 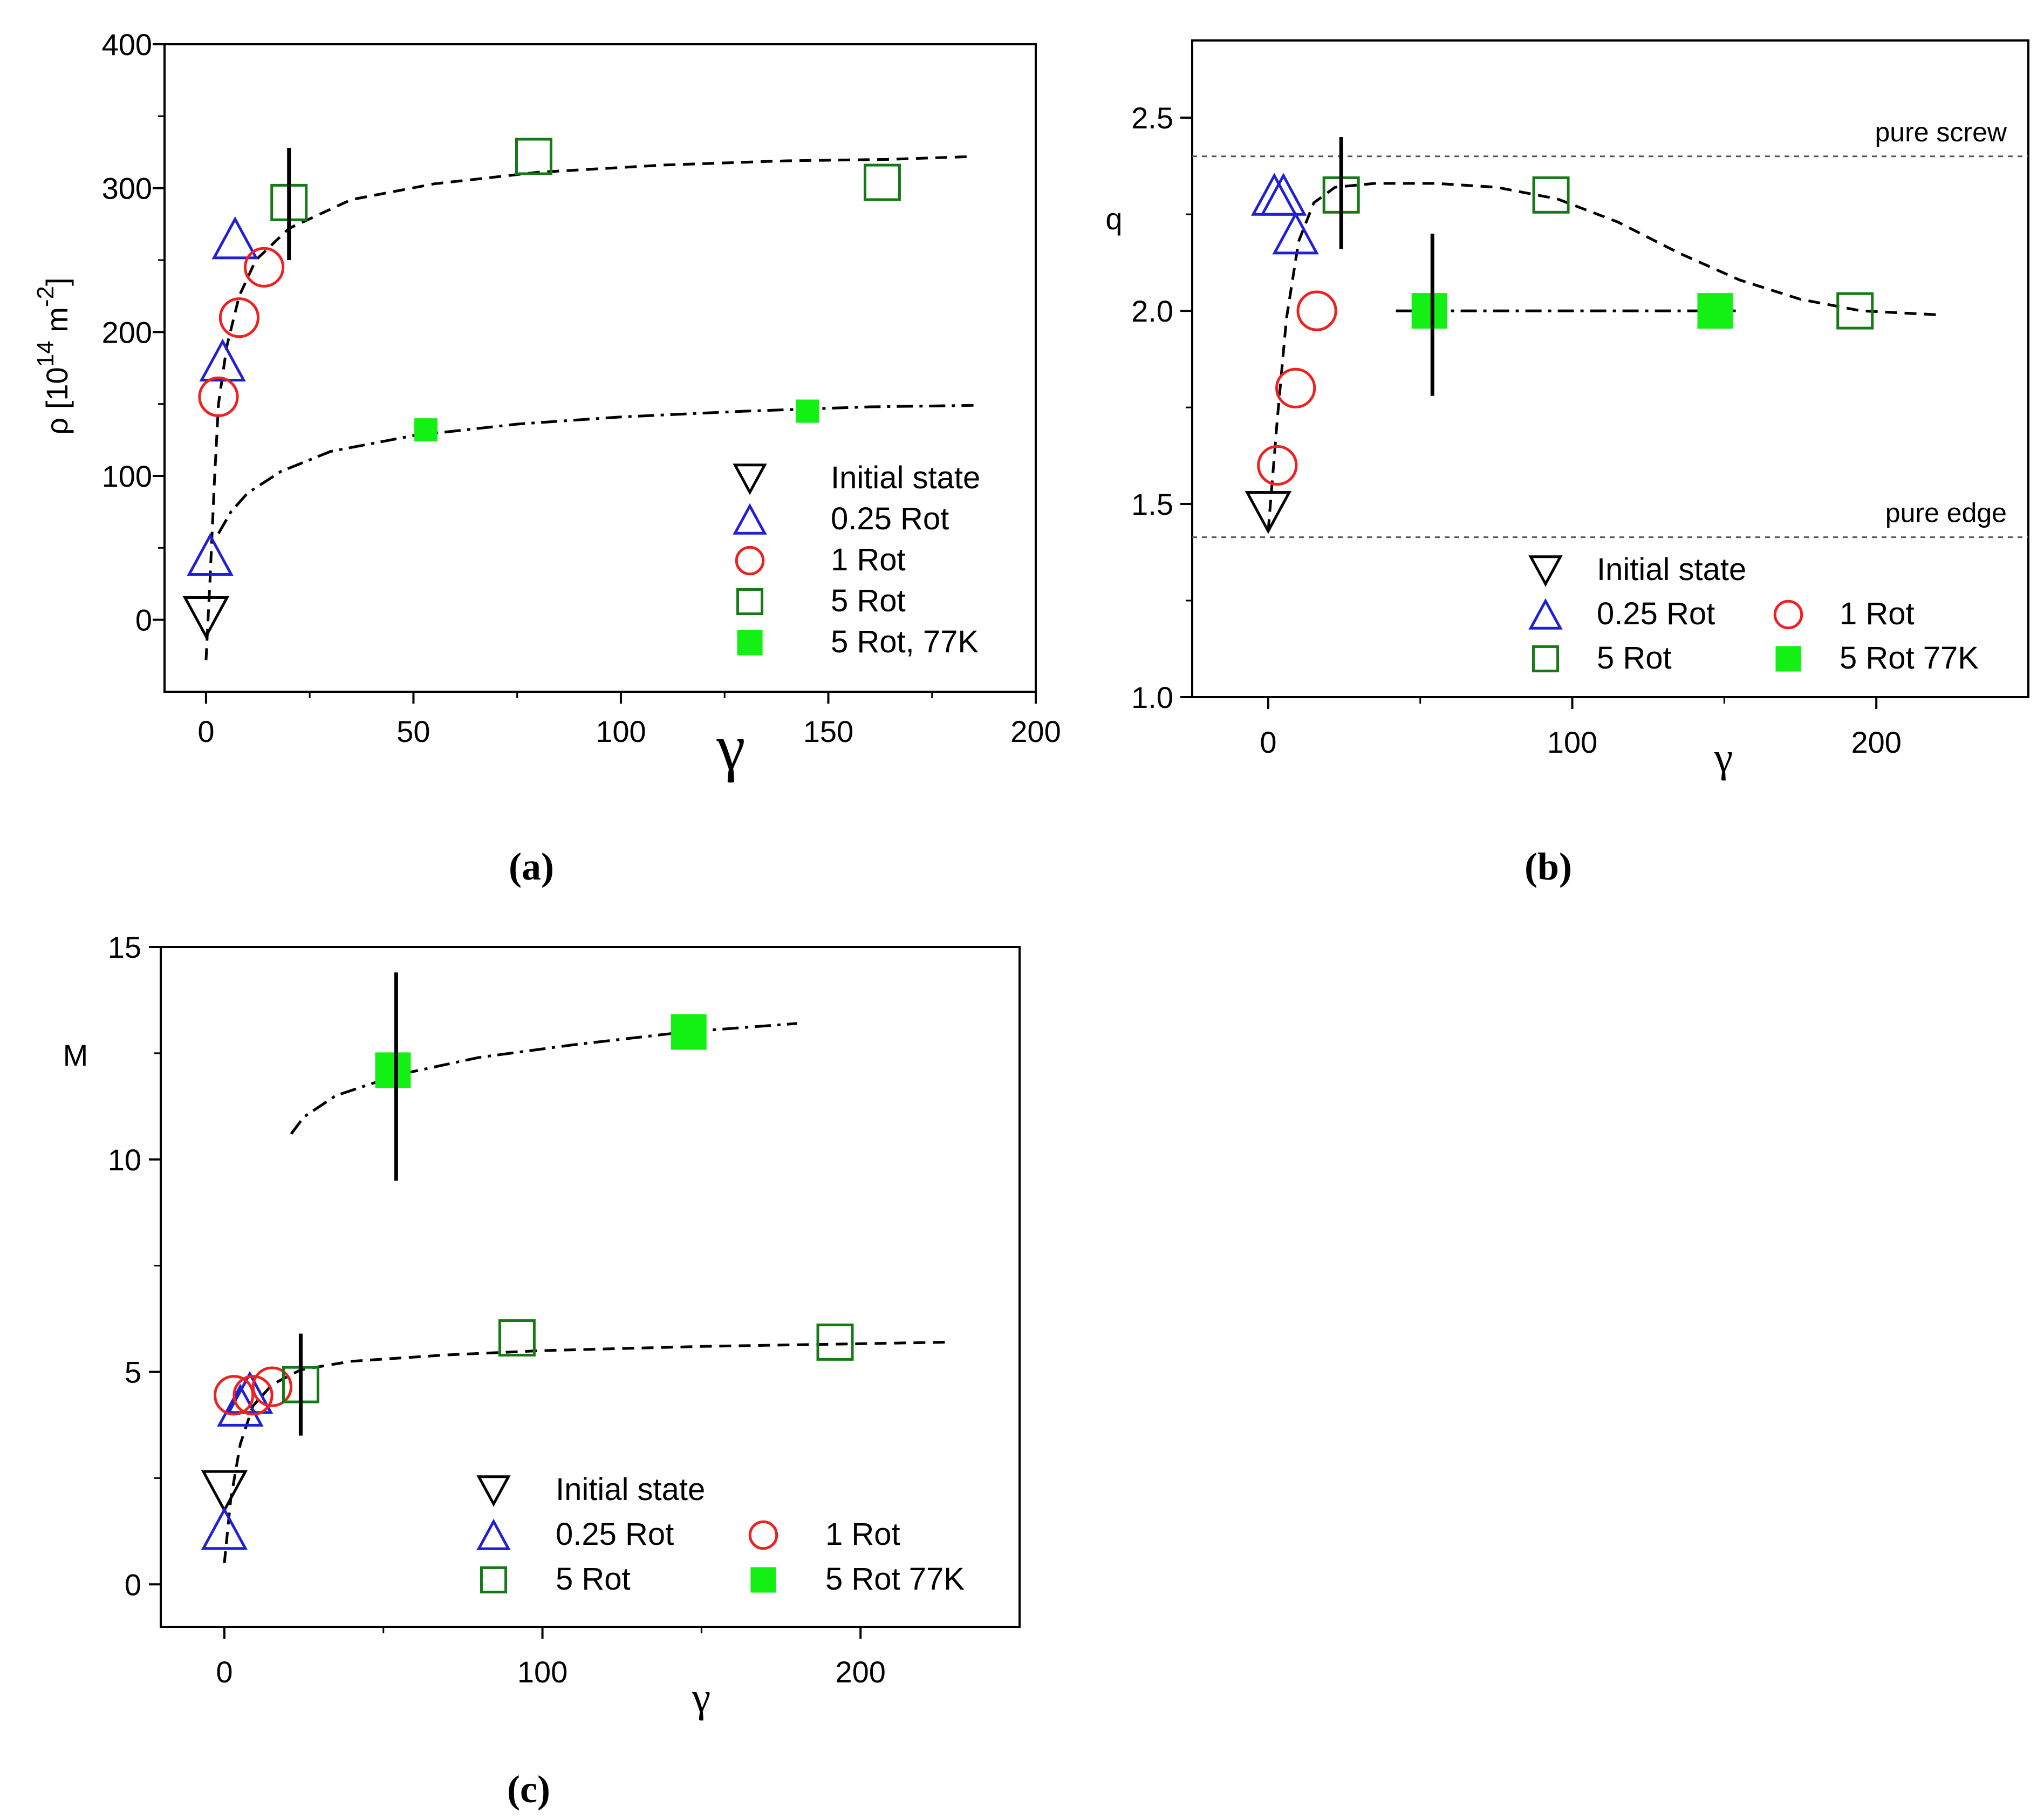 I want to click on y-axis-label: ρ [1014 m-2], so click(x=53, y=355).